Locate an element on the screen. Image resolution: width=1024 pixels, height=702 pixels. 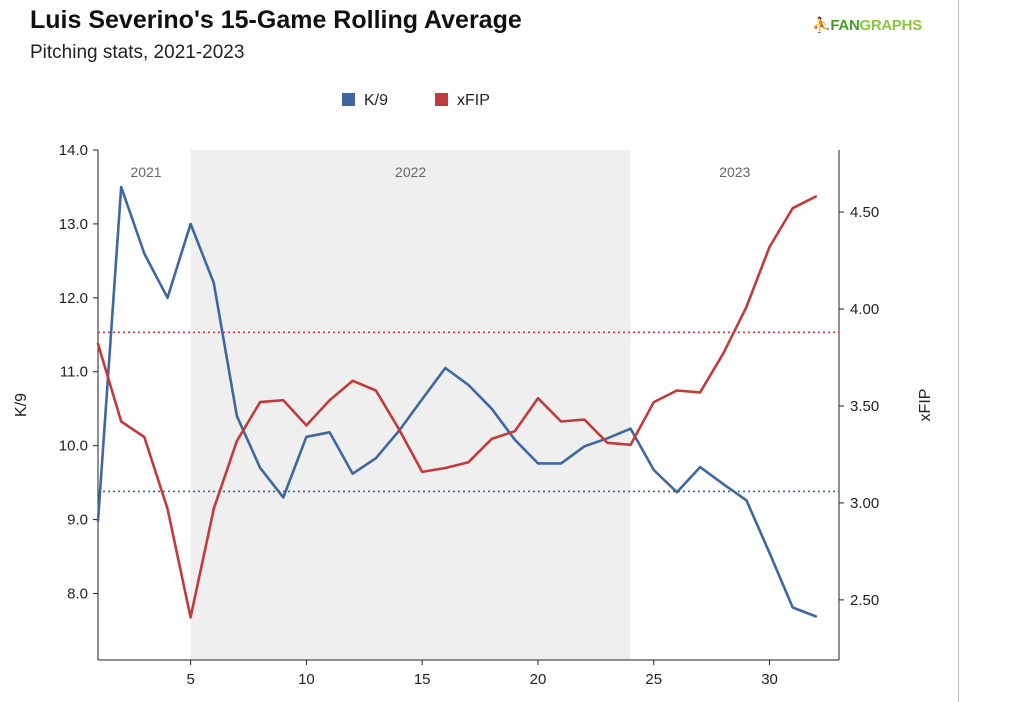
y-right-tick-label-1: 3.00 is located at coordinates (864, 503).